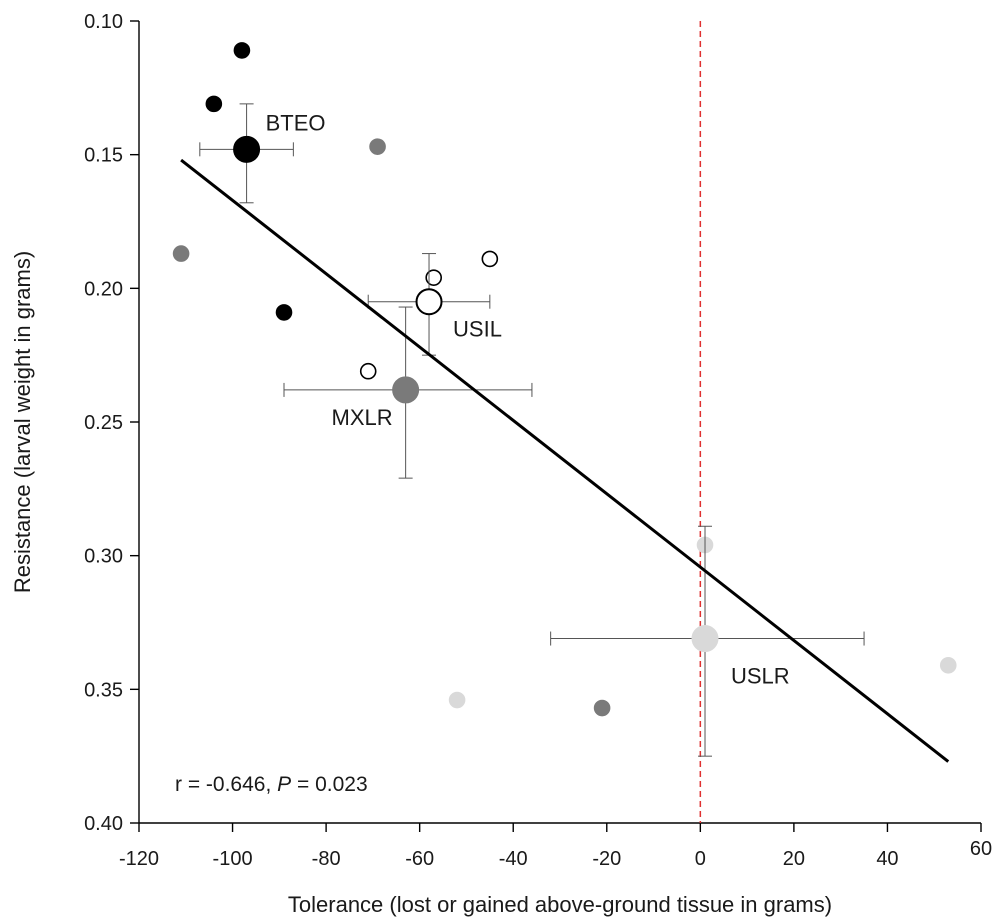 The height and width of the screenshot is (921, 997). I want to click on group-label-usil: USIL, so click(477, 329).